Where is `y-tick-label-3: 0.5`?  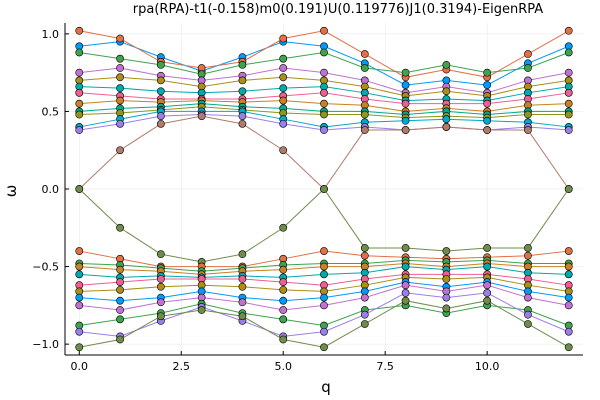 y-tick-label-3: 0.5 is located at coordinates (51, 111).